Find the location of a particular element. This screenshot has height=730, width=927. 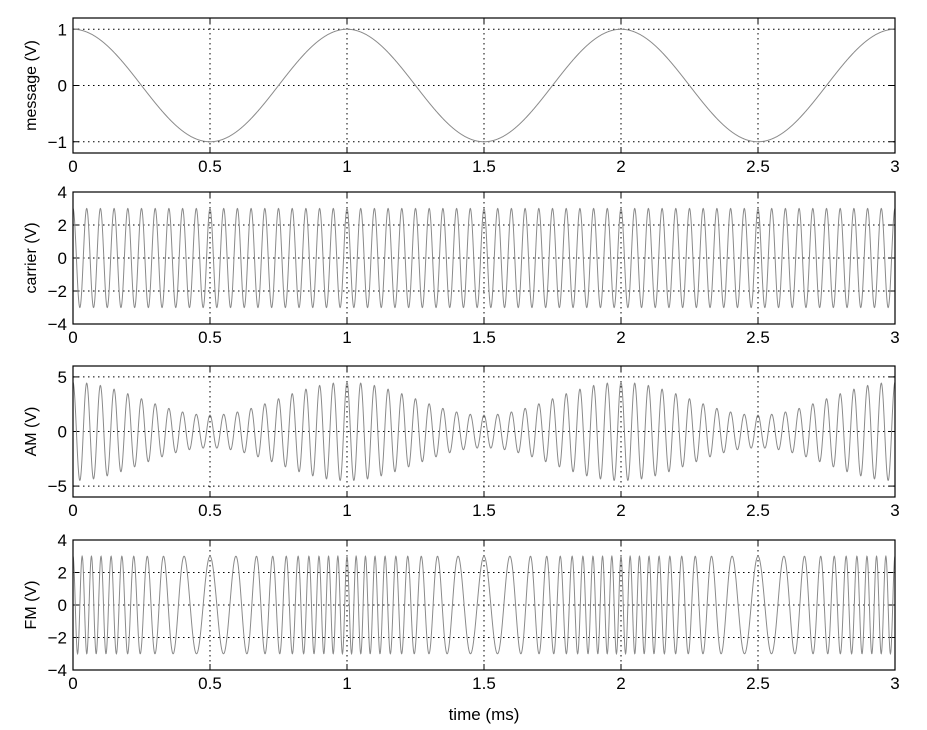

series-line-fm is located at coordinates (484, 605).